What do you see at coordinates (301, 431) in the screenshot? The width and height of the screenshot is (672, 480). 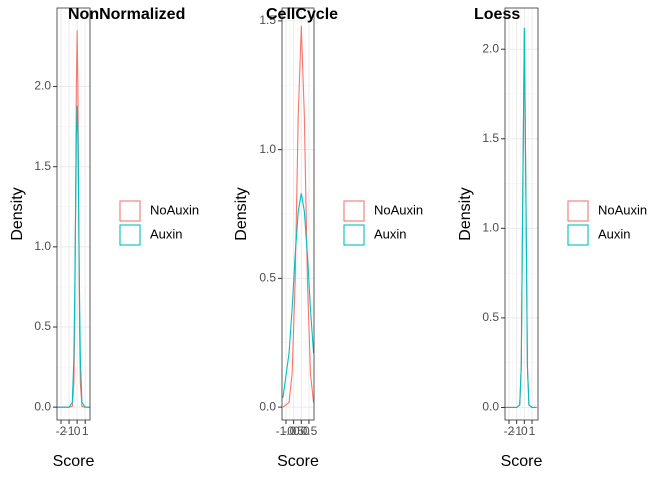 I see `x-tick-label: 0.0` at bounding box center [301, 431].